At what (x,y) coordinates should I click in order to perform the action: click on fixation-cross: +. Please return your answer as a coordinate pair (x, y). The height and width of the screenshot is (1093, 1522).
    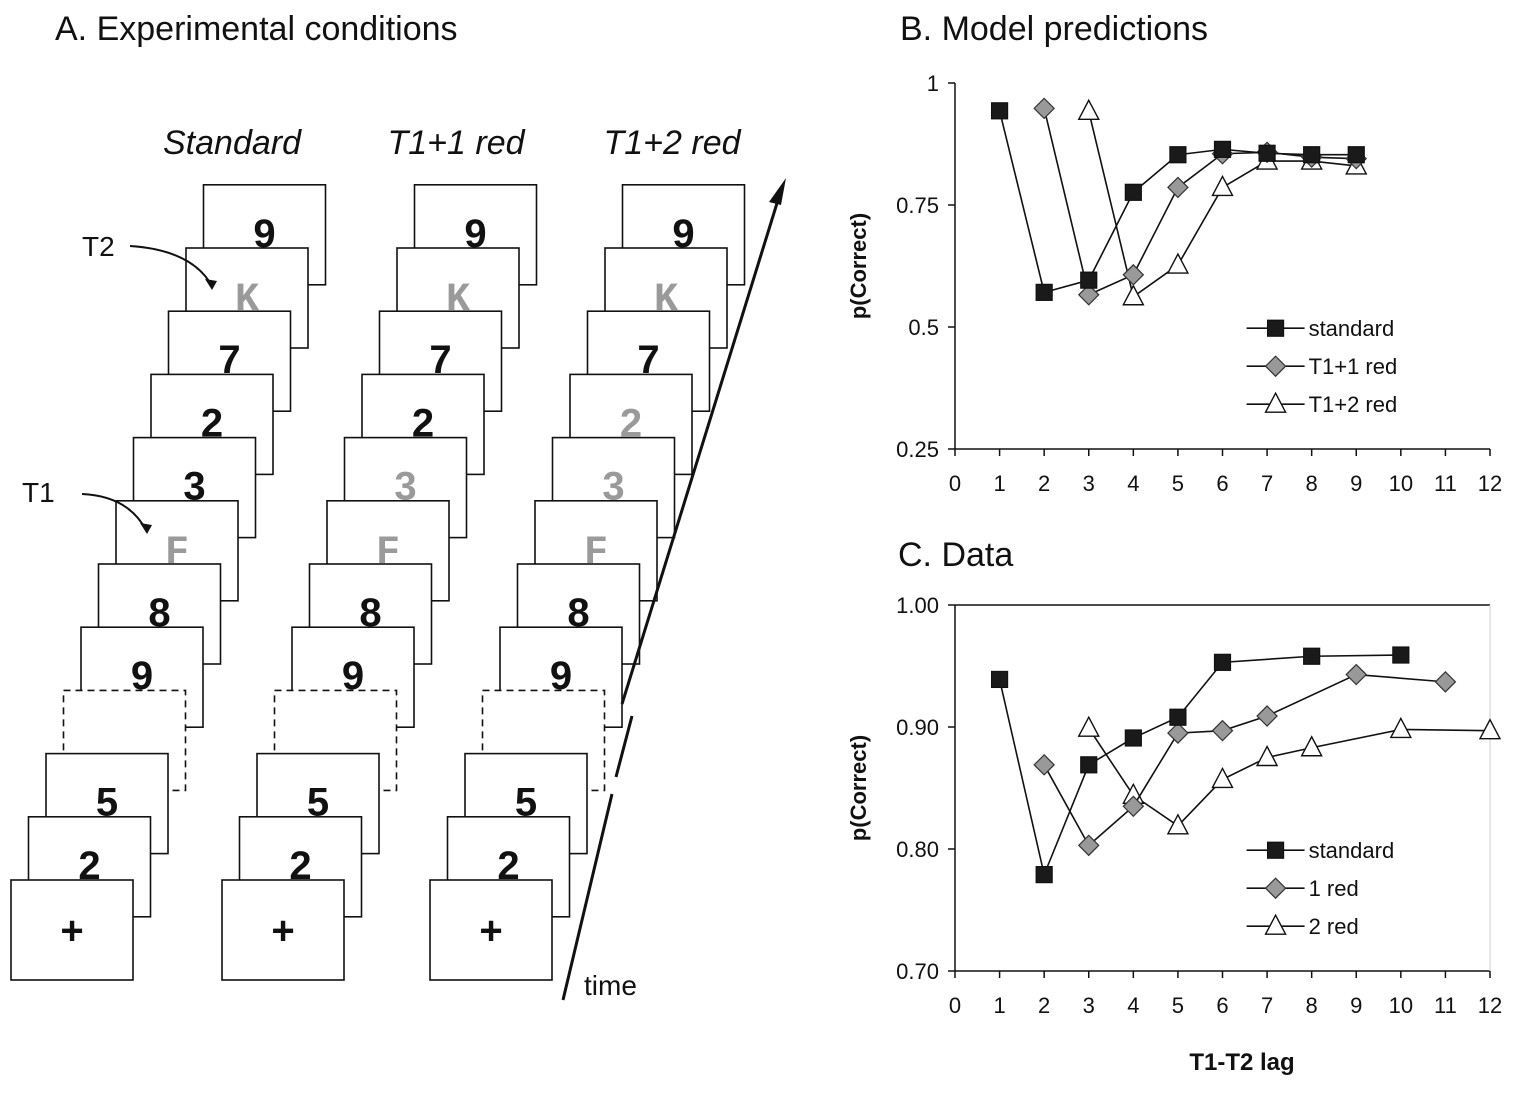
    Looking at the image, I should click on (490, 931).